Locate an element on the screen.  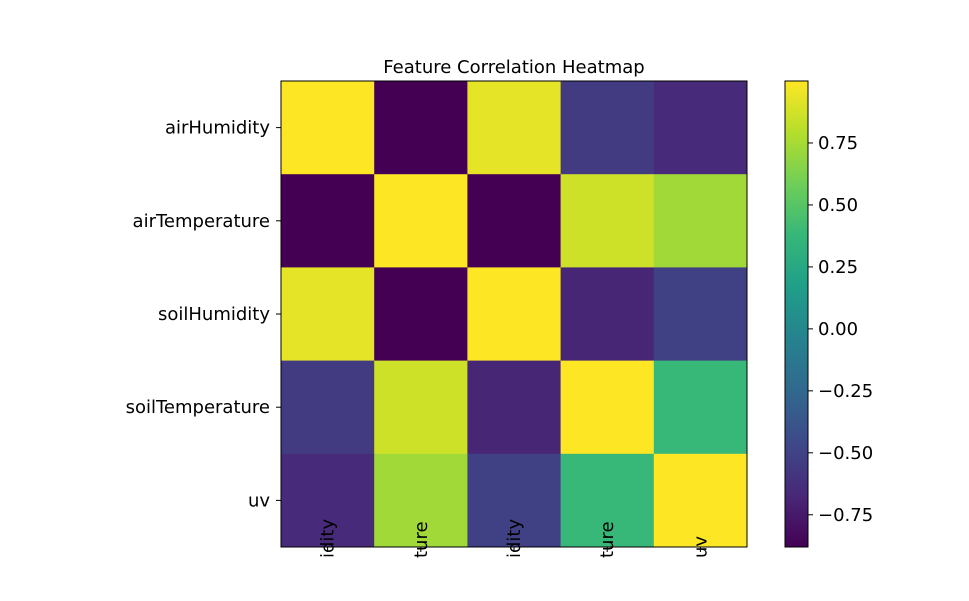
x-tick-label: uv is located at coordinates (700, 547).